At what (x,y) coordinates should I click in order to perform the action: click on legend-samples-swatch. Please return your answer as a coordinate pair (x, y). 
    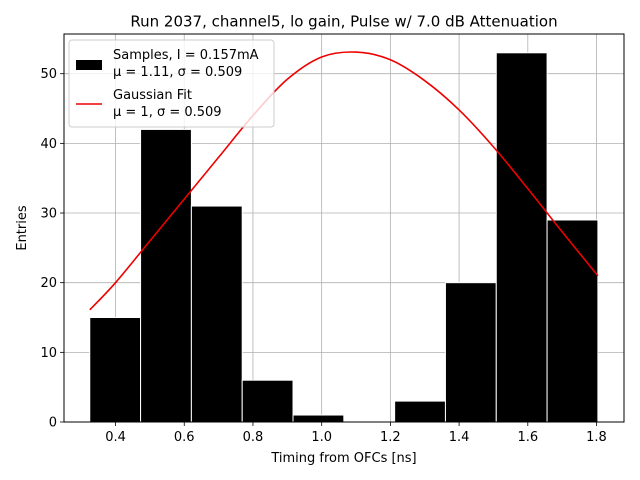
    Looking at the image, I should click on (89, 65).